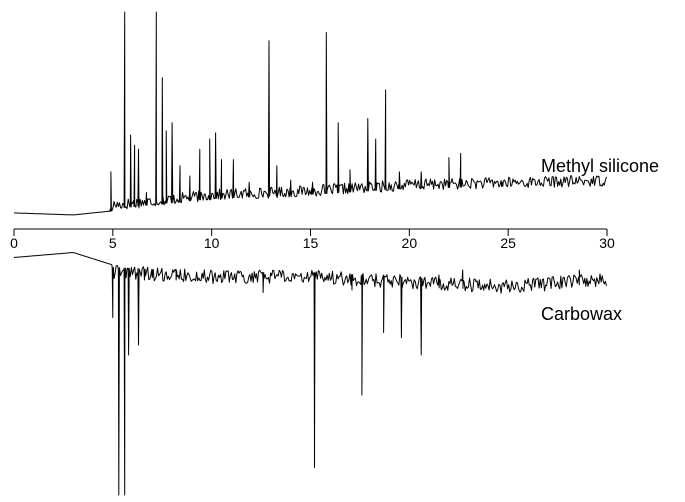 This screenshot has height=502, width=685. I want to click on series-label-carbowax: Carbowax, so click(581, 314).